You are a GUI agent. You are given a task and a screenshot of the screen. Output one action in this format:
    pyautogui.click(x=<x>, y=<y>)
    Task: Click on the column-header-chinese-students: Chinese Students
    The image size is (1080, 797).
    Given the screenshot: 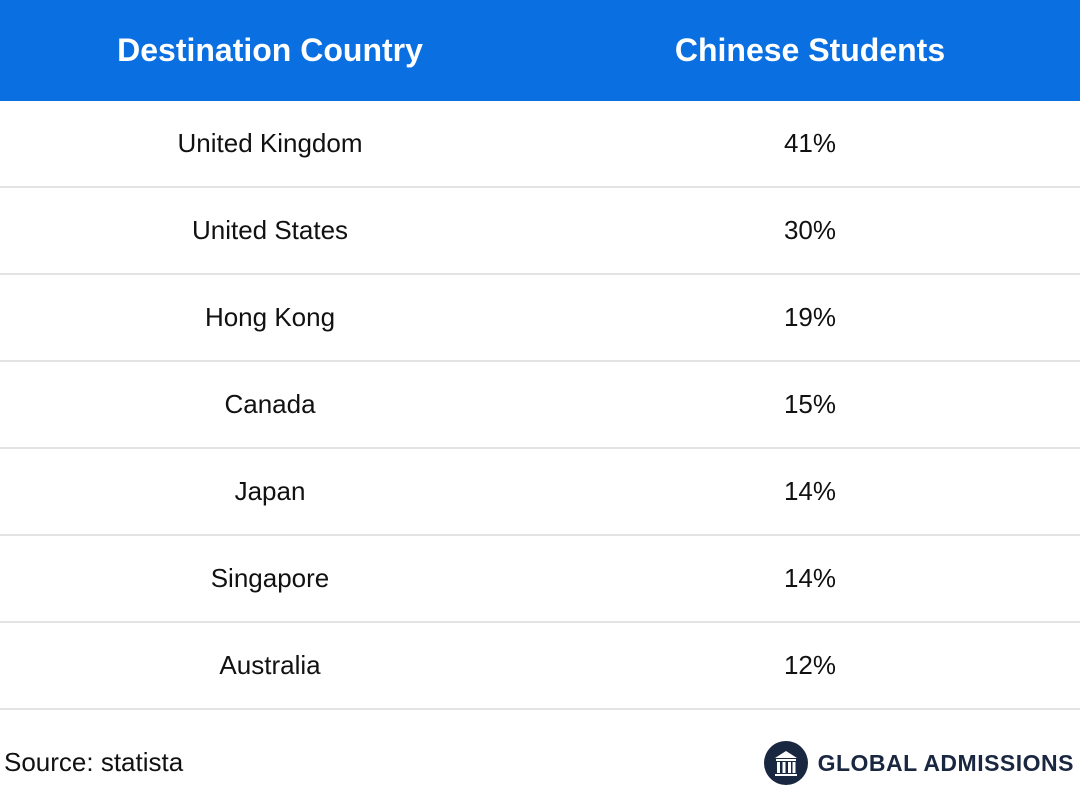 What is the action you would take?
    pyautogui.click(x=810, y=50)
    